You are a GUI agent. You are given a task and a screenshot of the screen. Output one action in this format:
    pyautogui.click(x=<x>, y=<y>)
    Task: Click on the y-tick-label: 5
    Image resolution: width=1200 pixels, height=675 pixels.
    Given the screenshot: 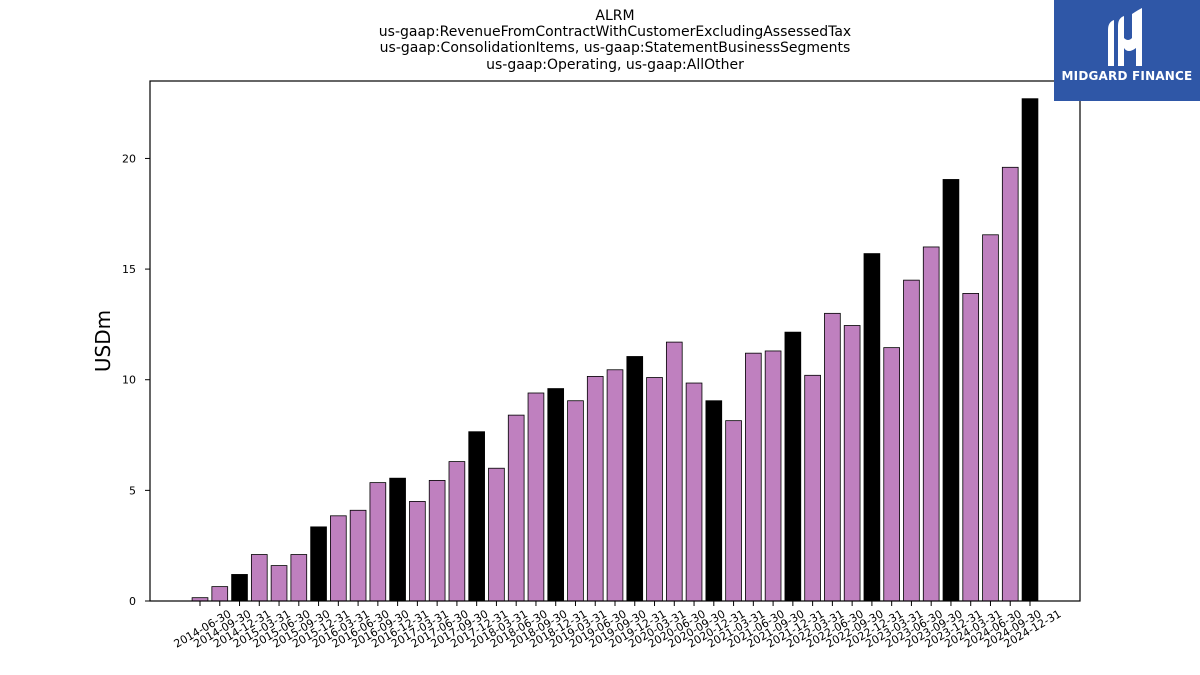 What is the action you would take?
    pyautogui.click(x=132, y=490)
    